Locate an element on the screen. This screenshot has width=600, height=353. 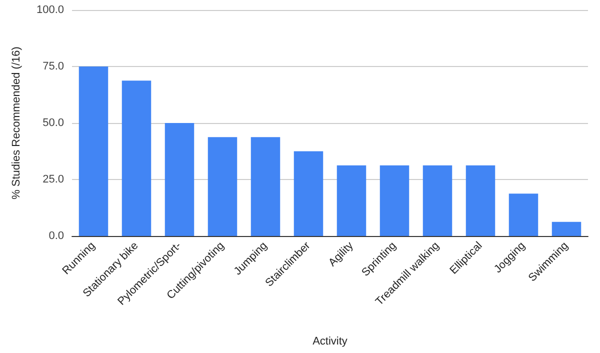
y-tick-label: 25.0 is located at coordinates (53, 180).